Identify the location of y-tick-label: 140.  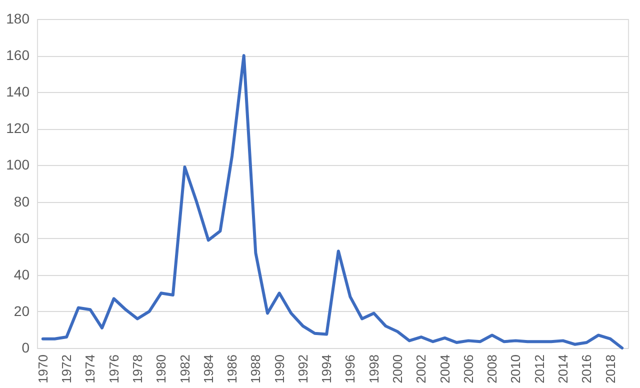
(18, 92).